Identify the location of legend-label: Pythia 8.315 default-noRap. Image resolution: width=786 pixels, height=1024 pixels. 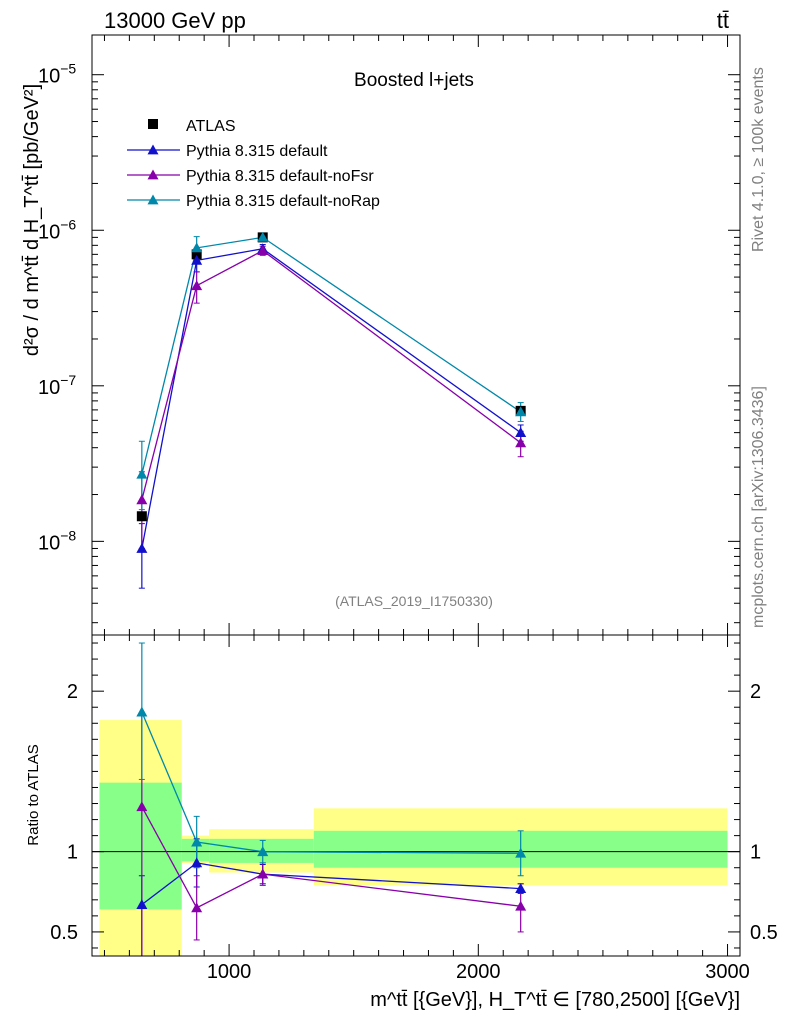
(283, 201).